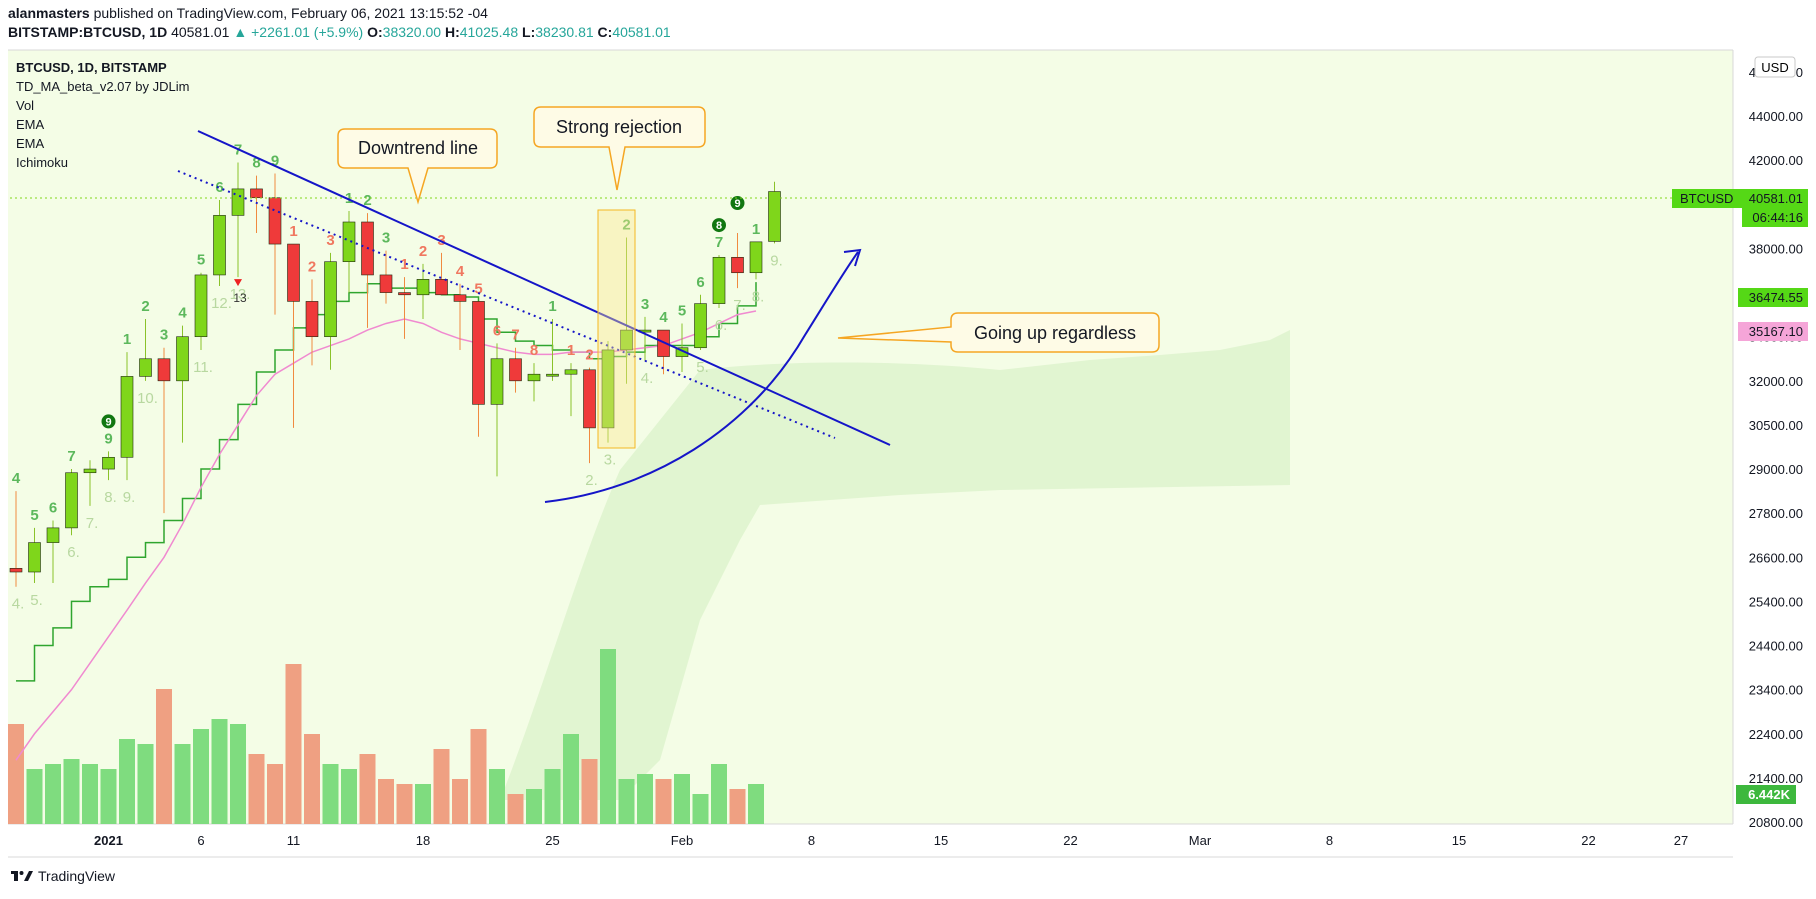 The image size is (1816, 899). I want to click on x-tick-label: 11, so click(294, 840).